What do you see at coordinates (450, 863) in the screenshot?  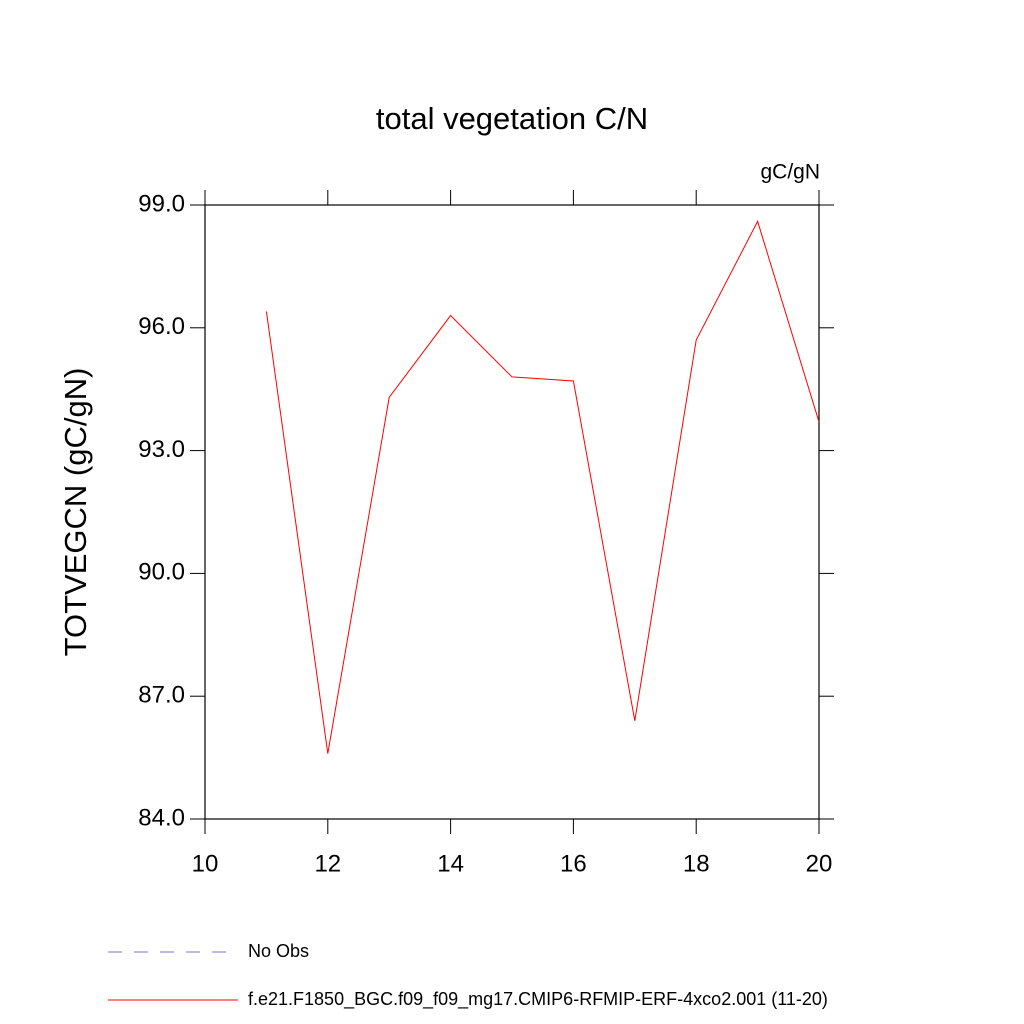 I see `x-tick-label: 14` at bounding box center [450, 863].